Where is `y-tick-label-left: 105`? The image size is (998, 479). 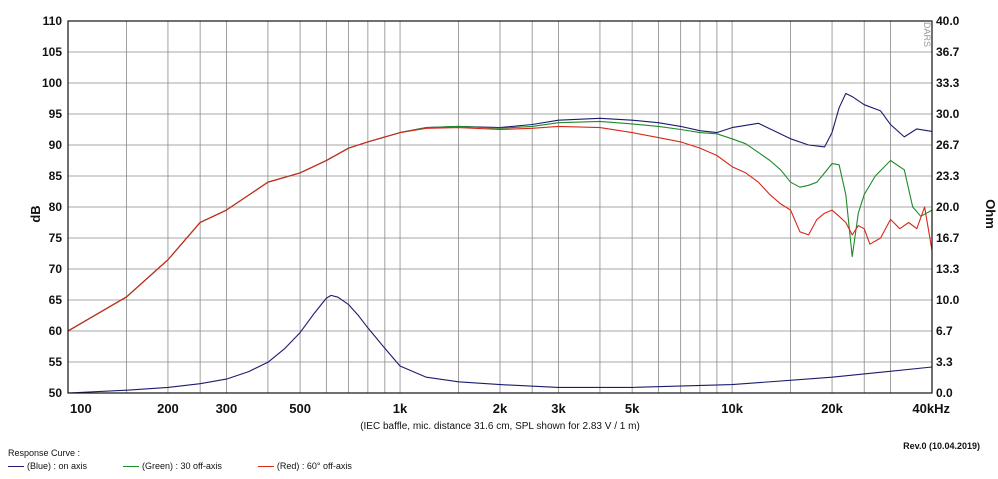
y-tick-label-left: 105 is located at coordinates (52, 52).